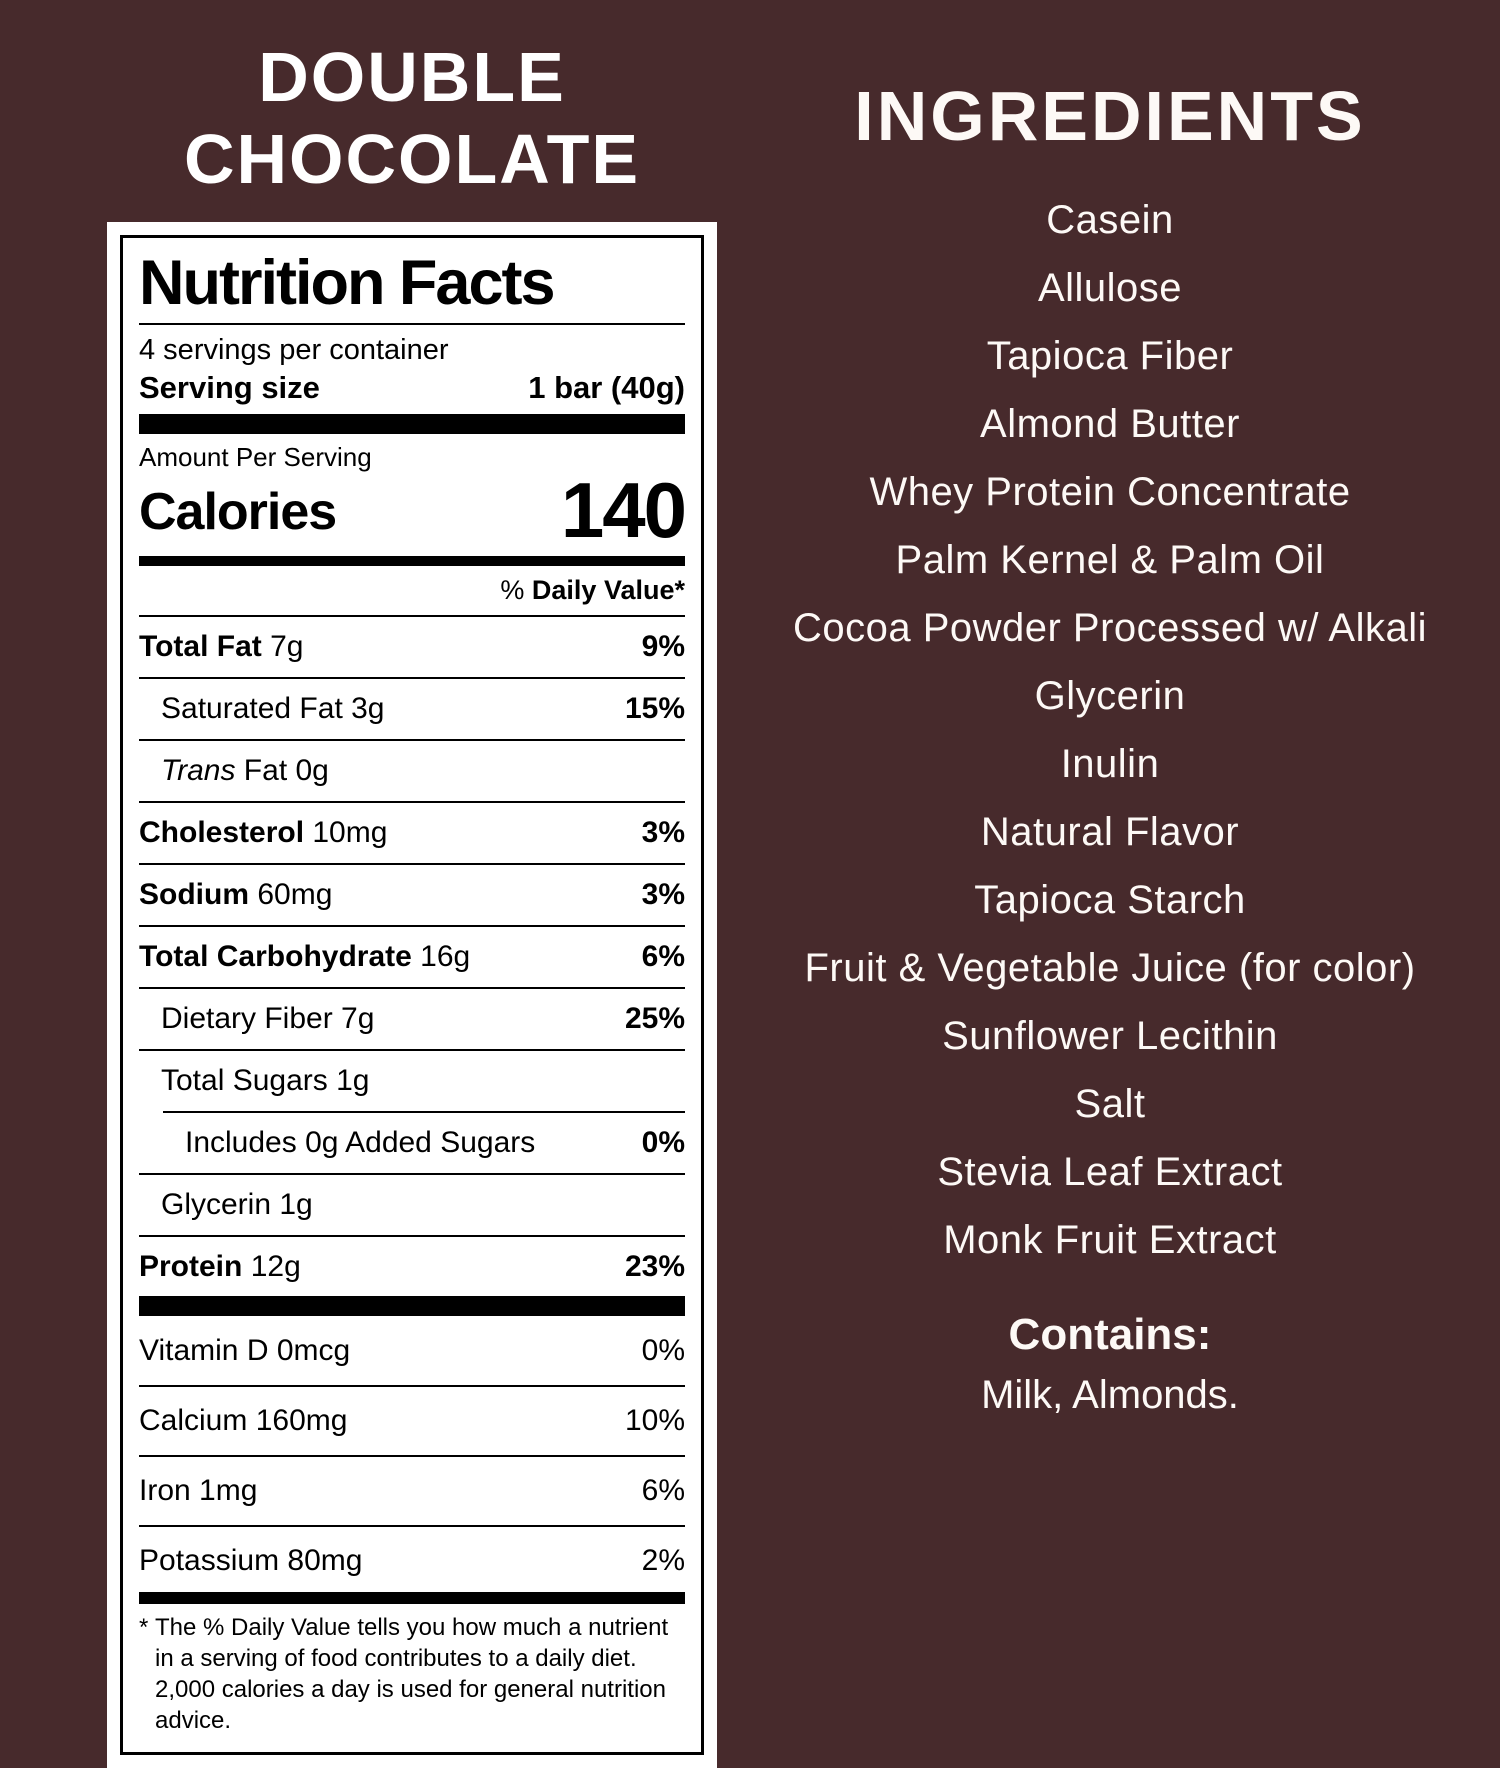  Describe the element at coordinates (1110, 968) in the screenshot. I see `ingredient-item: Fruit & Vegetable Juice (for color)` at that location.